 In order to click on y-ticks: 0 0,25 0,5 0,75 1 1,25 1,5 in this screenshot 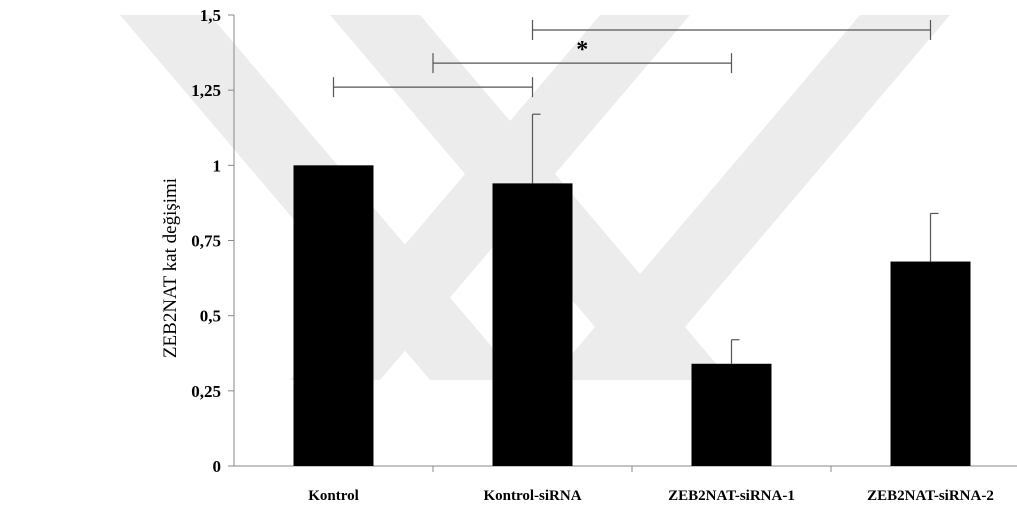, I will do `click(212, 241)`.